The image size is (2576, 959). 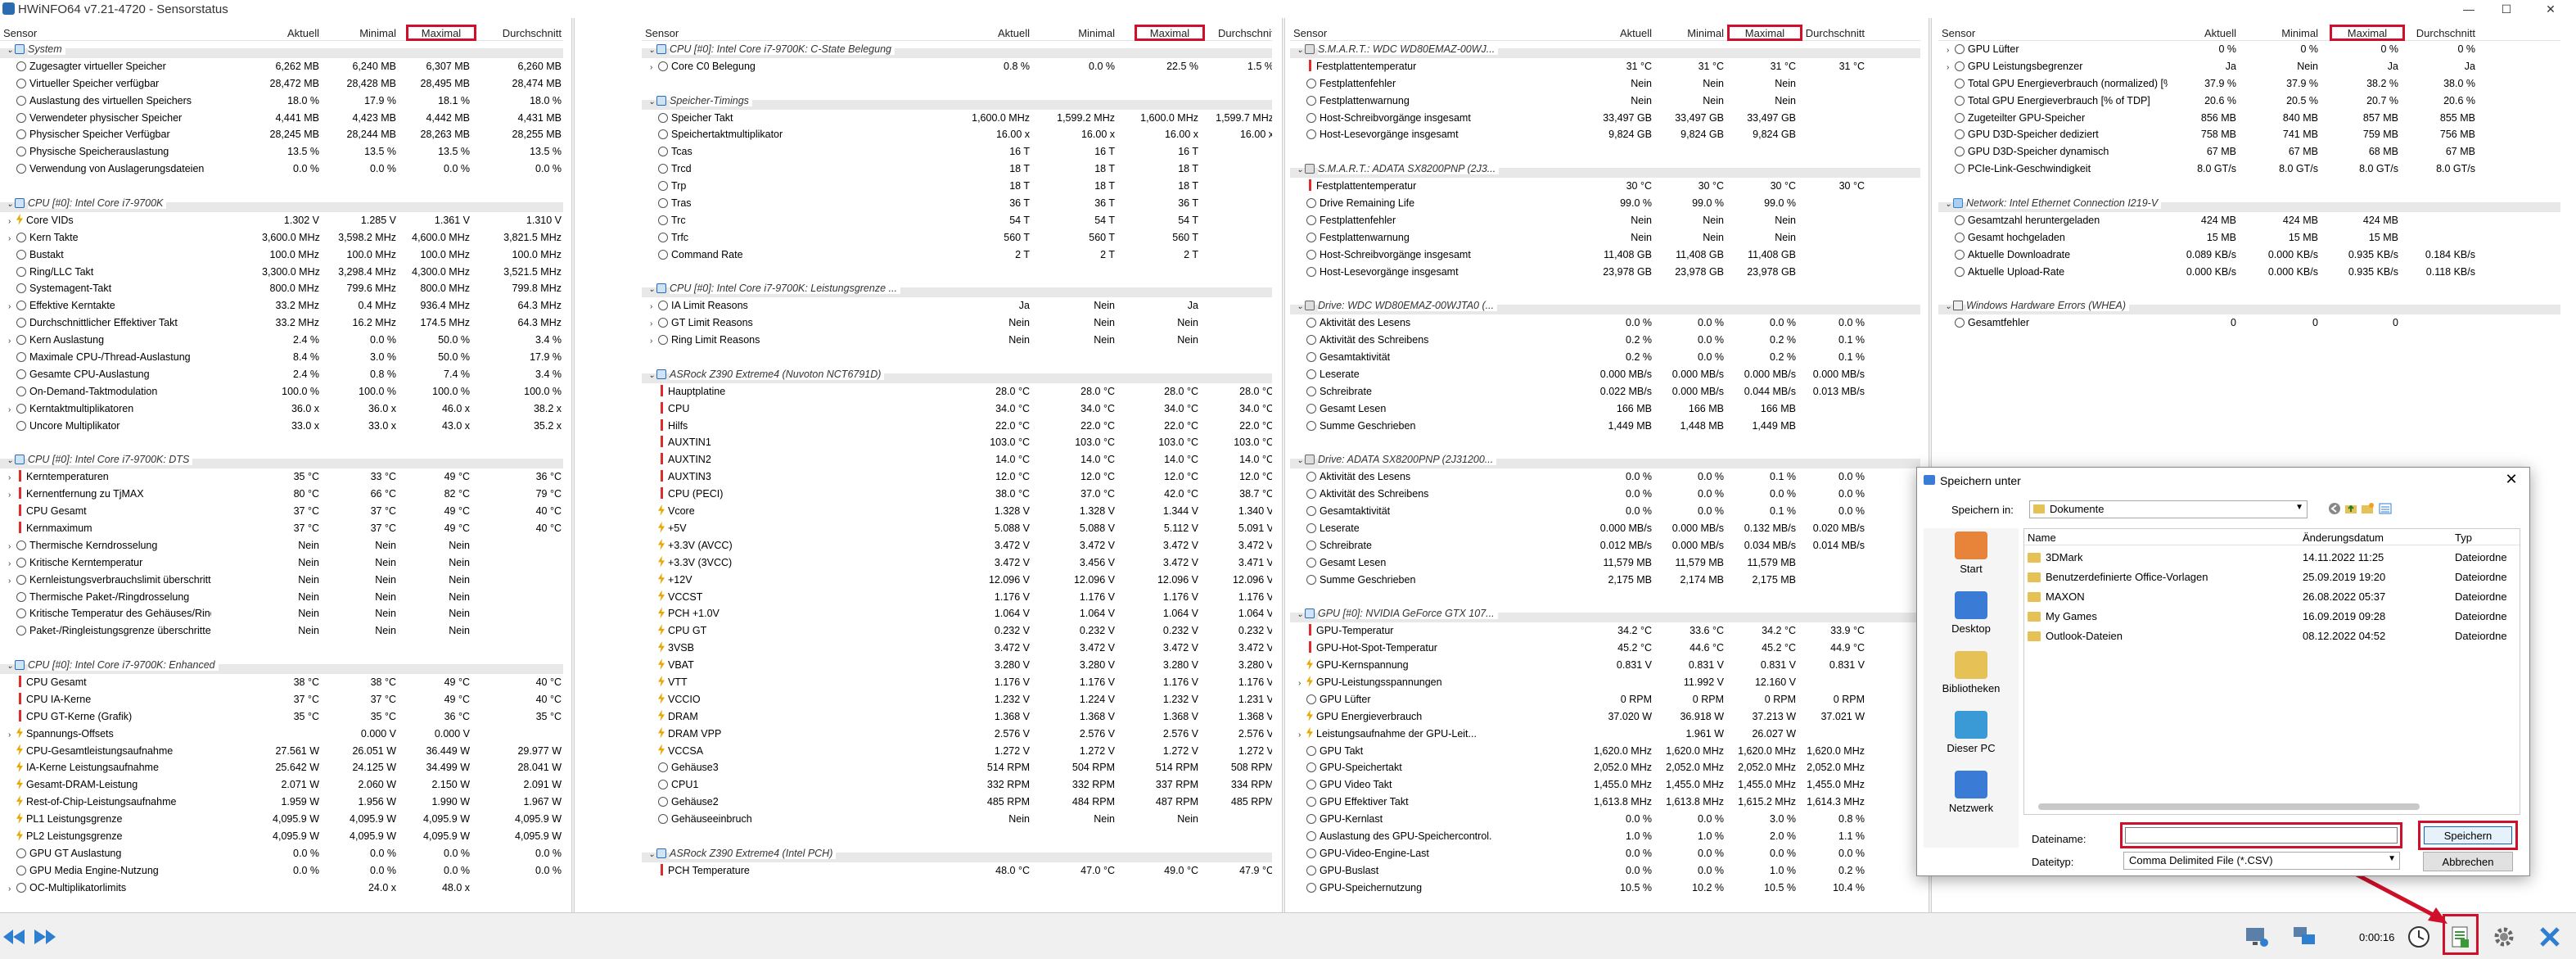 What do you see at coordinates (957, 238) in the screenshot?
I see `sensor-row: Trfc 560 T 560 T 560 T` at bounding box center [957, 238].